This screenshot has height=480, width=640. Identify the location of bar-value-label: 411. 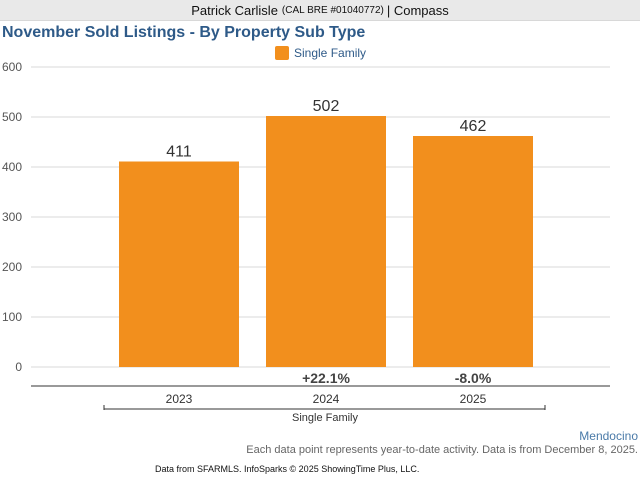
(179, 152).